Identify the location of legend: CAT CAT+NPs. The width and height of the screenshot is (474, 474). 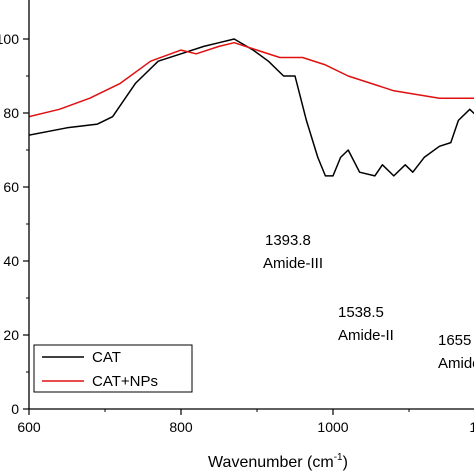
(113, 368).